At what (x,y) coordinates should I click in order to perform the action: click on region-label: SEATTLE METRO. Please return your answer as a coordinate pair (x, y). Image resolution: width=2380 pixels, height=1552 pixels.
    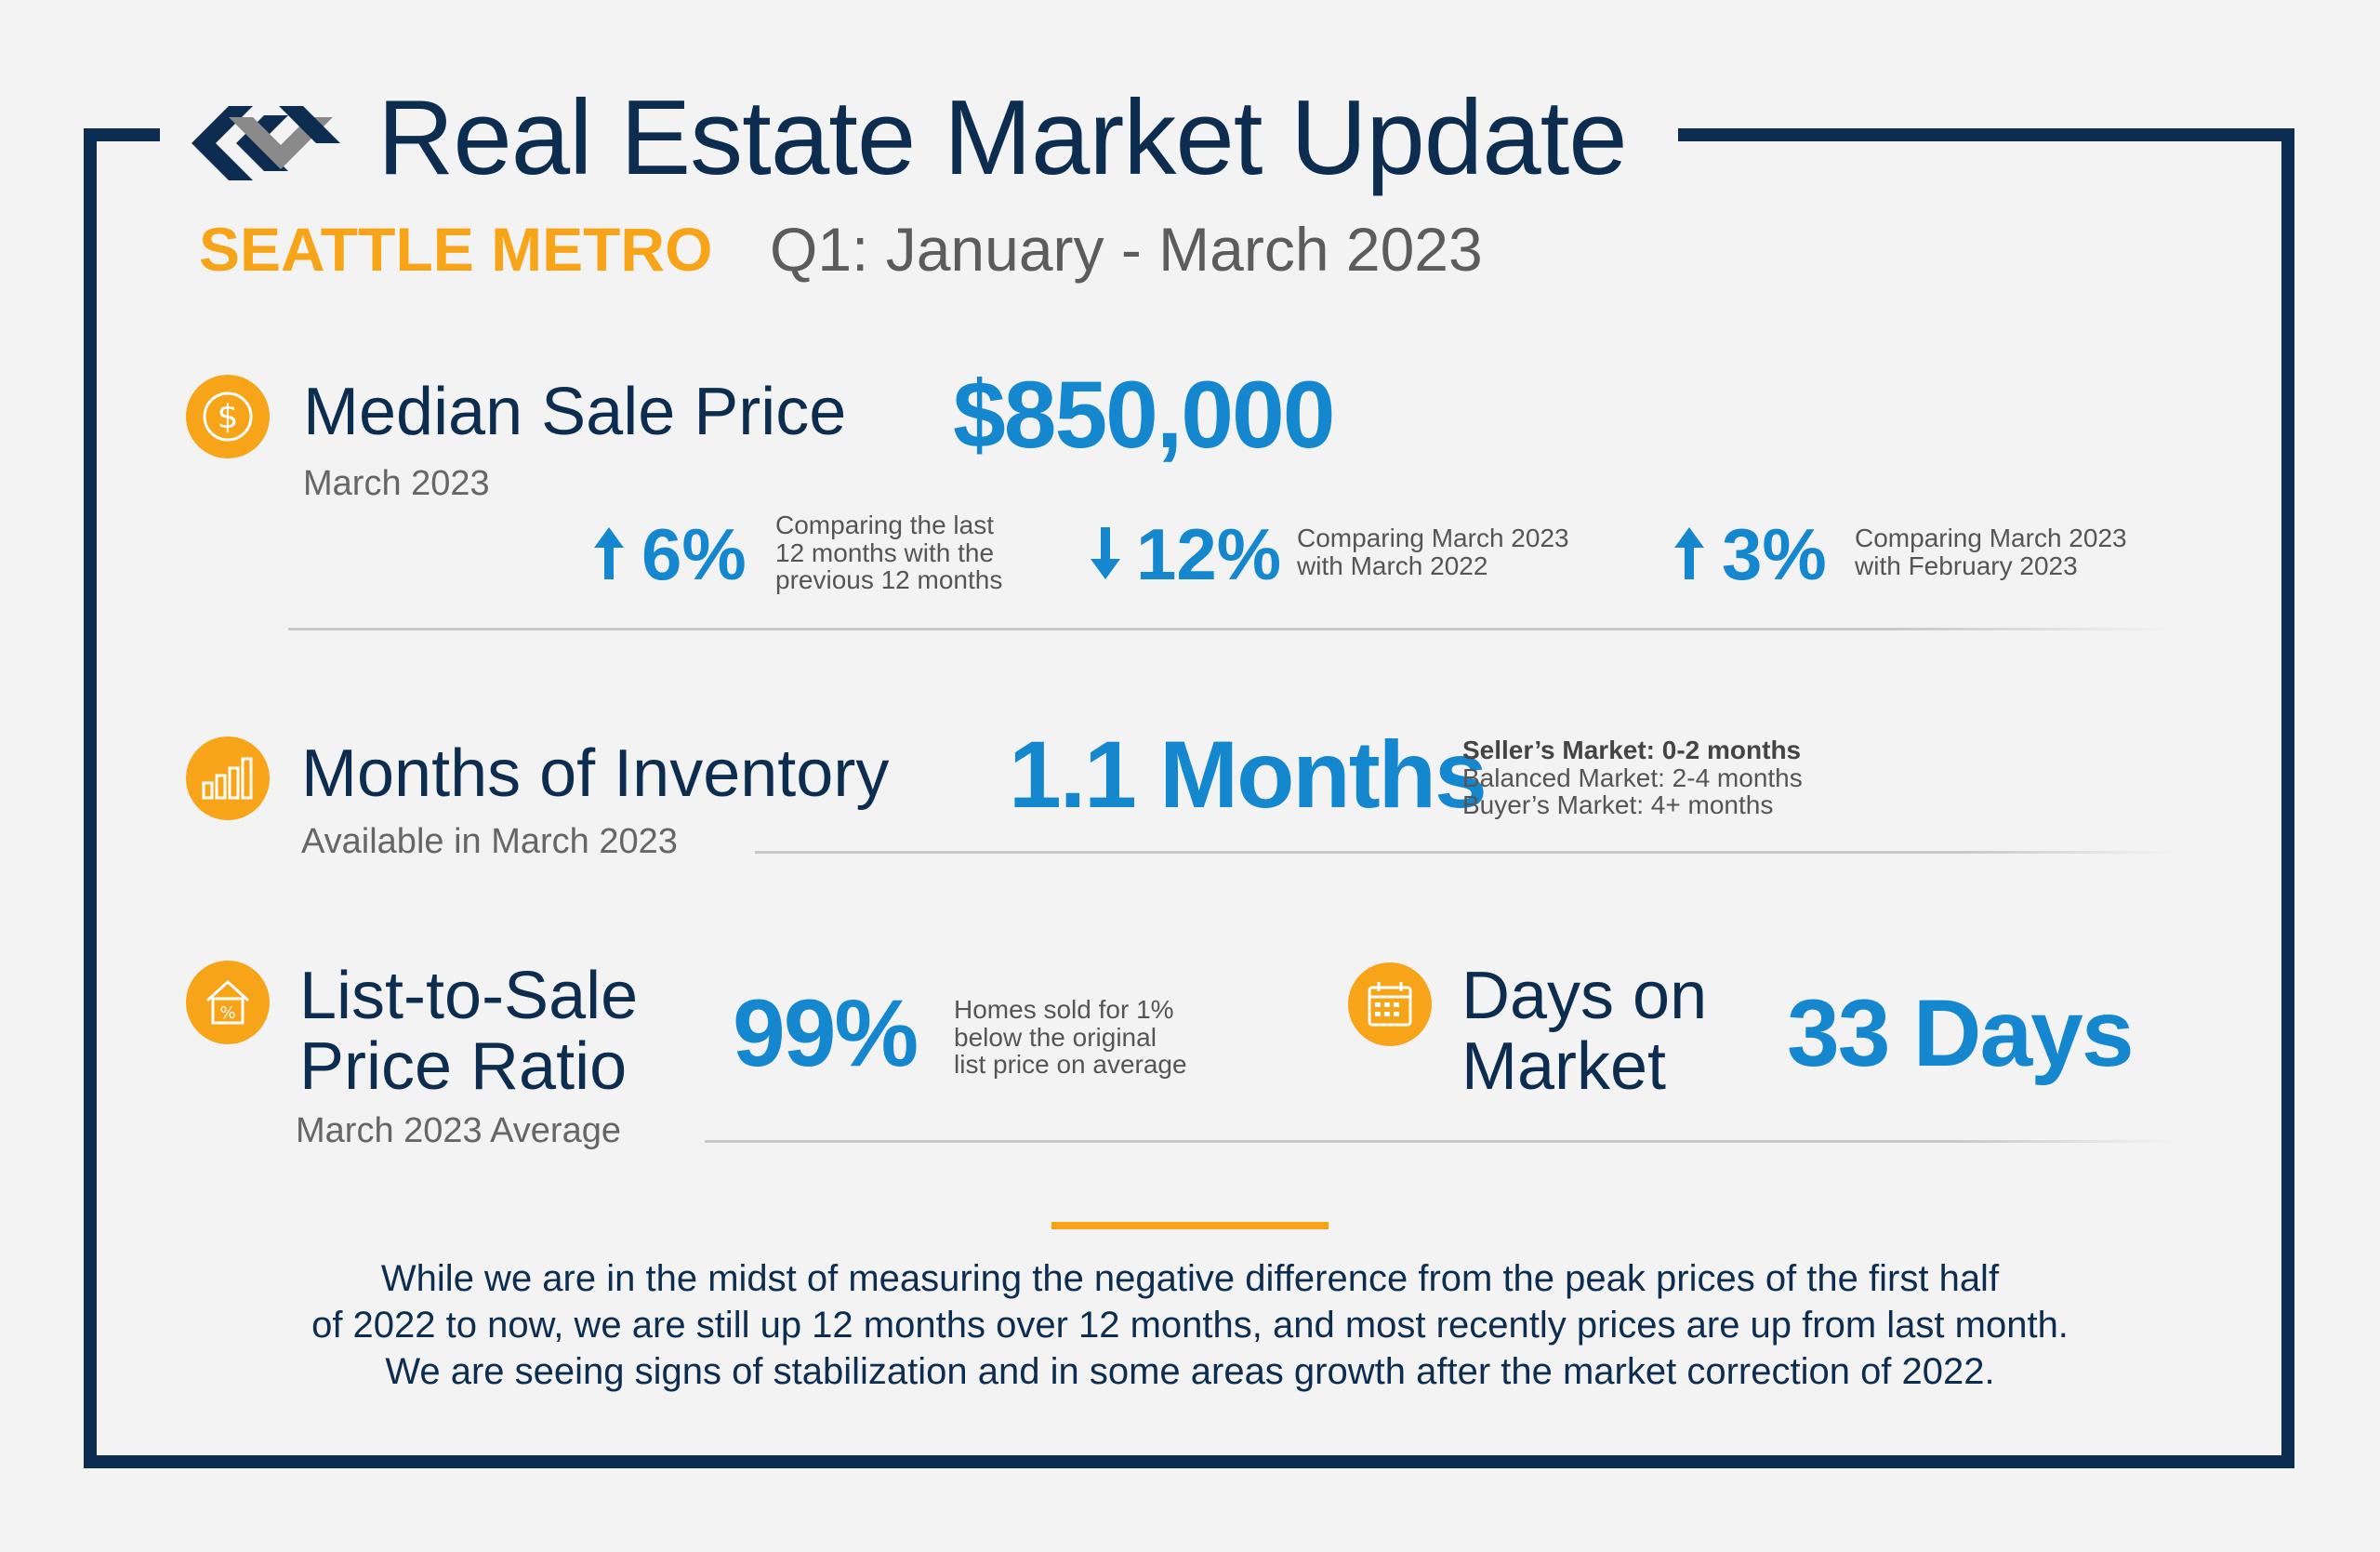
    Looking at the image, I should click on (456, 249).